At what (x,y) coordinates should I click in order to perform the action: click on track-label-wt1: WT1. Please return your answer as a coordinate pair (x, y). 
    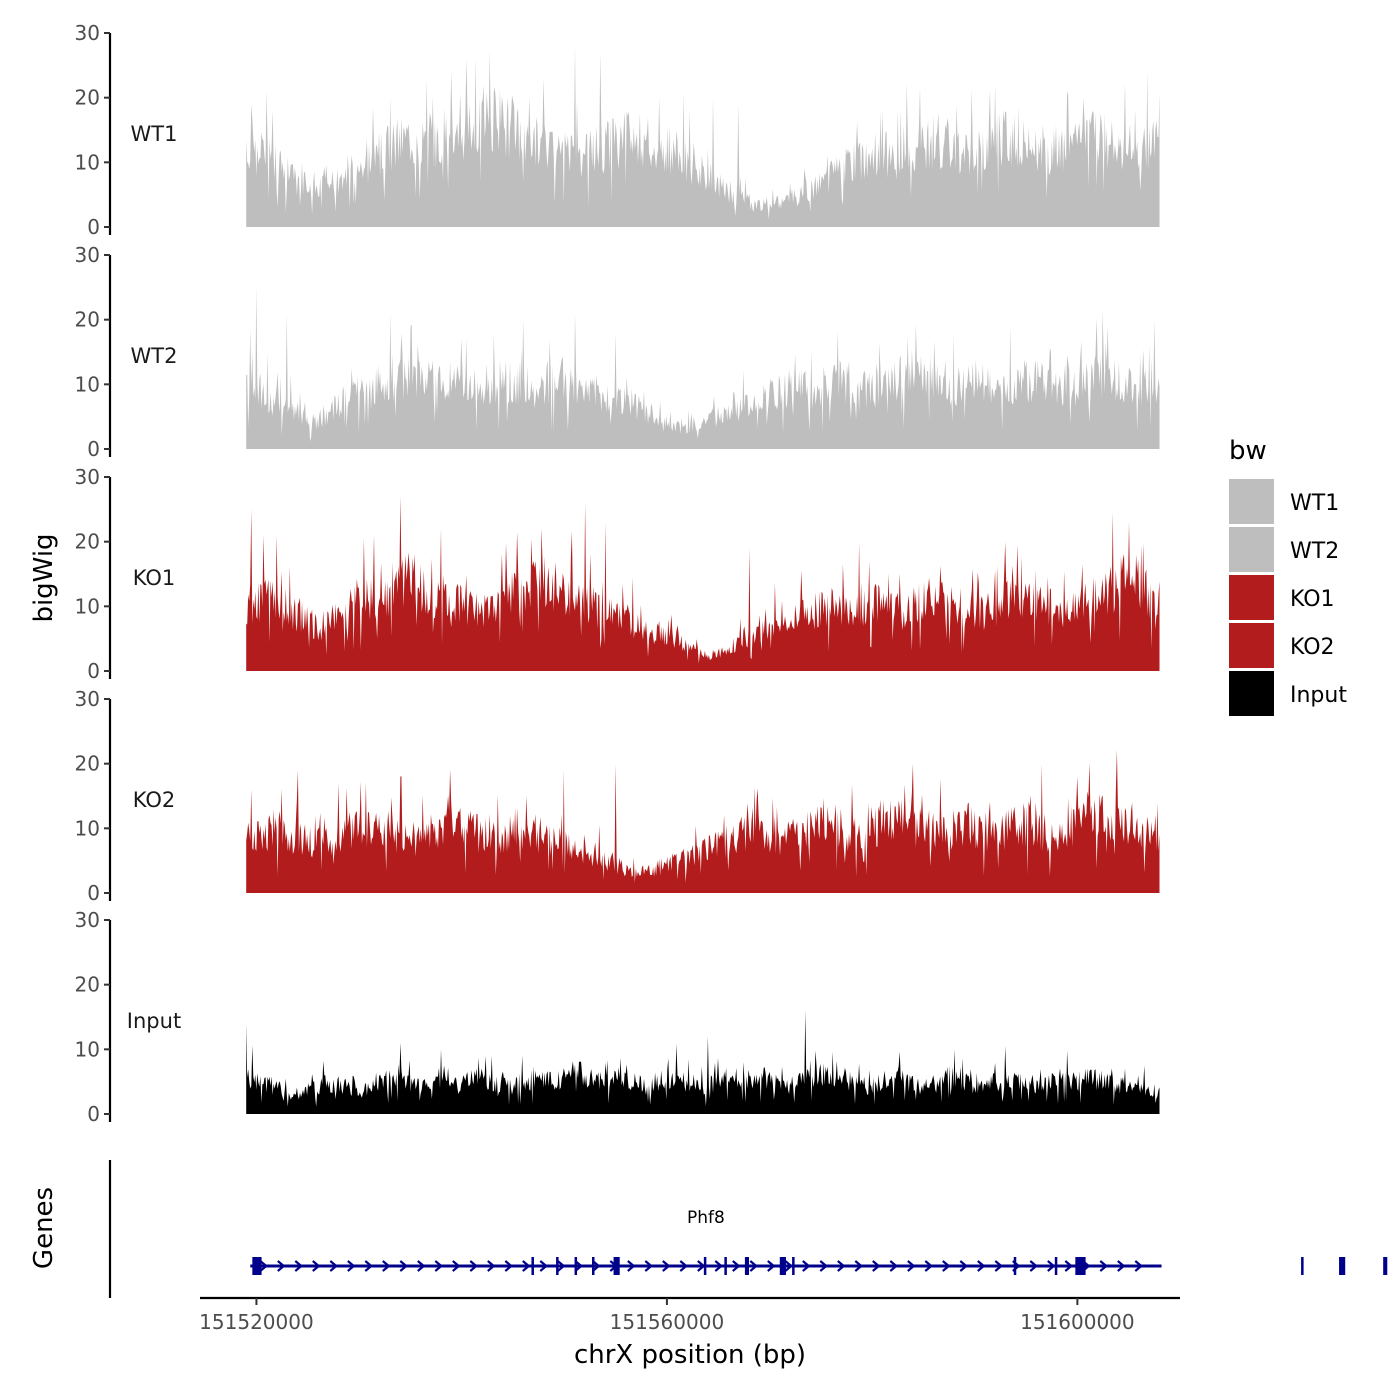
    Looking at the image, I should click on (154, 134).